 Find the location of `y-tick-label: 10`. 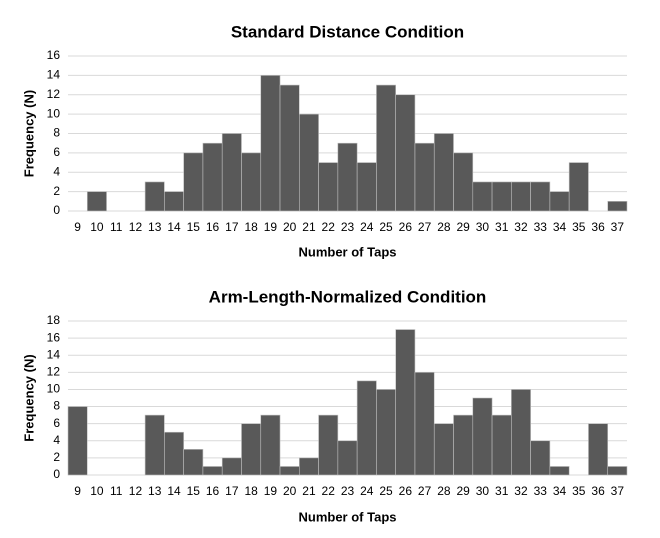

y-tick-label: 10 is located at coordinates (54, 113).